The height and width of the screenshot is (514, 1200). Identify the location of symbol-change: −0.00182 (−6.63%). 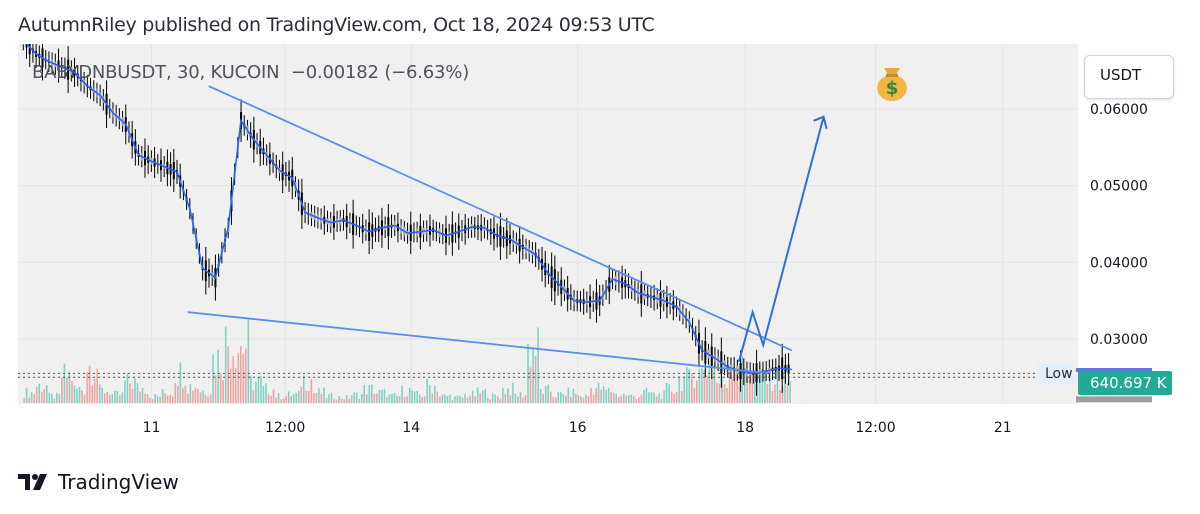
(380, 72).